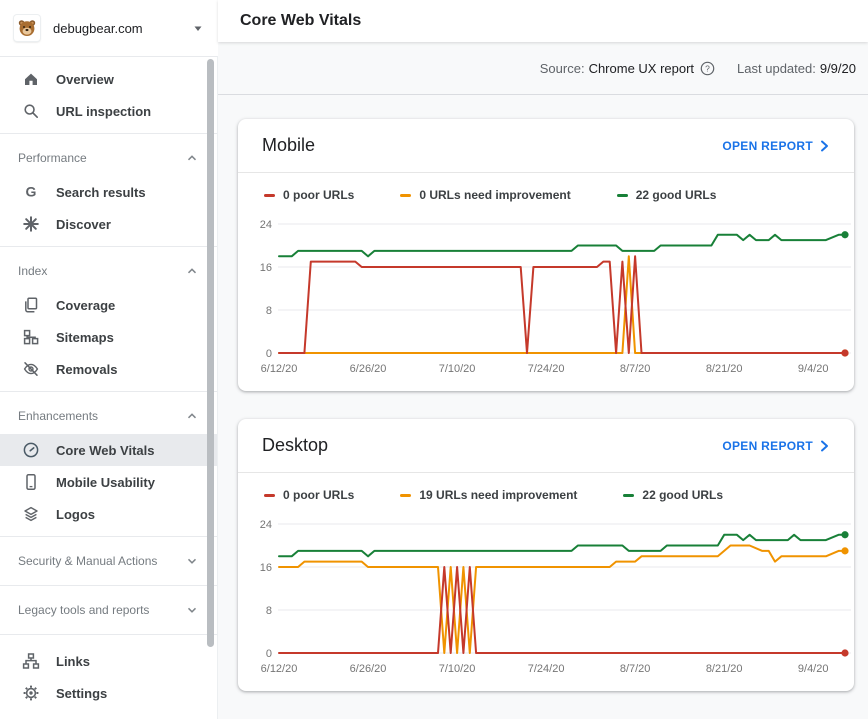 This screenshot has width=868, height=719. What do you see at coordinates (724, 369) in the screenshot?
I see `svg-text: 8/21/20` at bounding box center [724, 369].